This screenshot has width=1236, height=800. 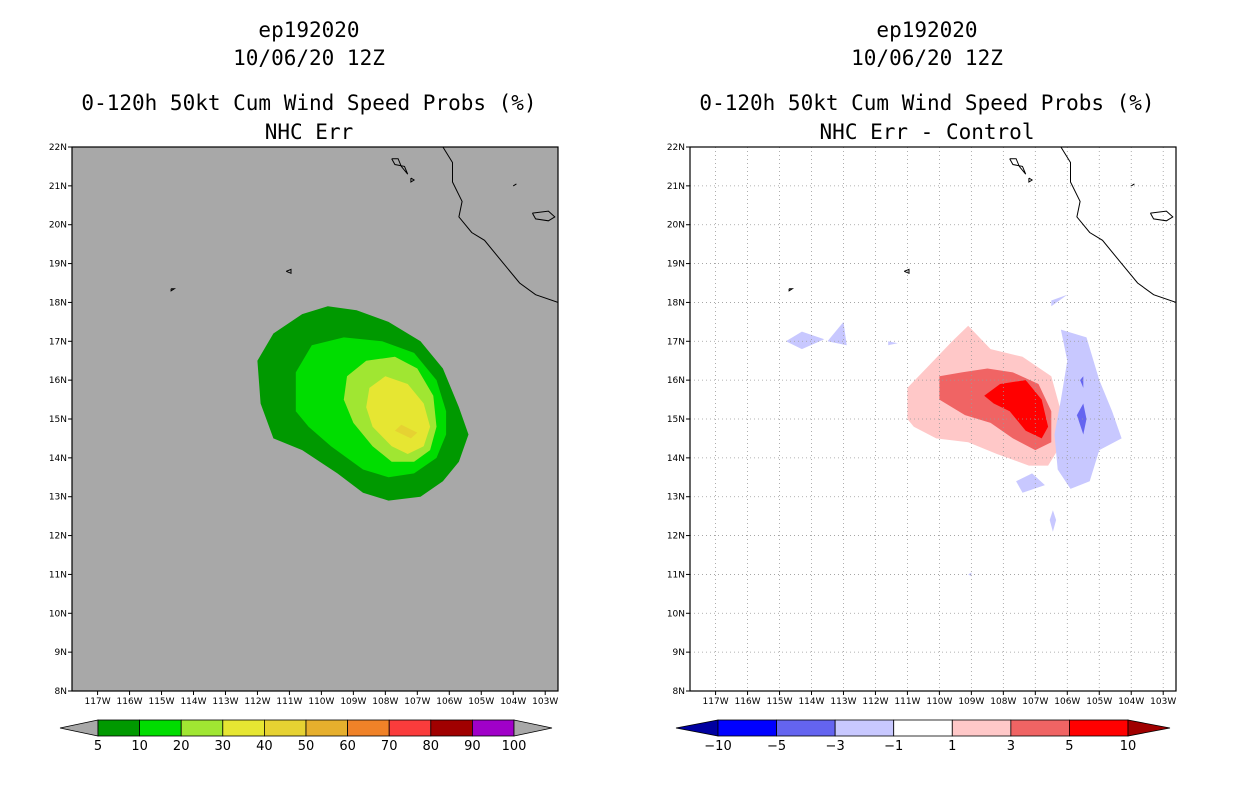 I want to click on colorbar-level-label: 70, so click(x=389, y=746).